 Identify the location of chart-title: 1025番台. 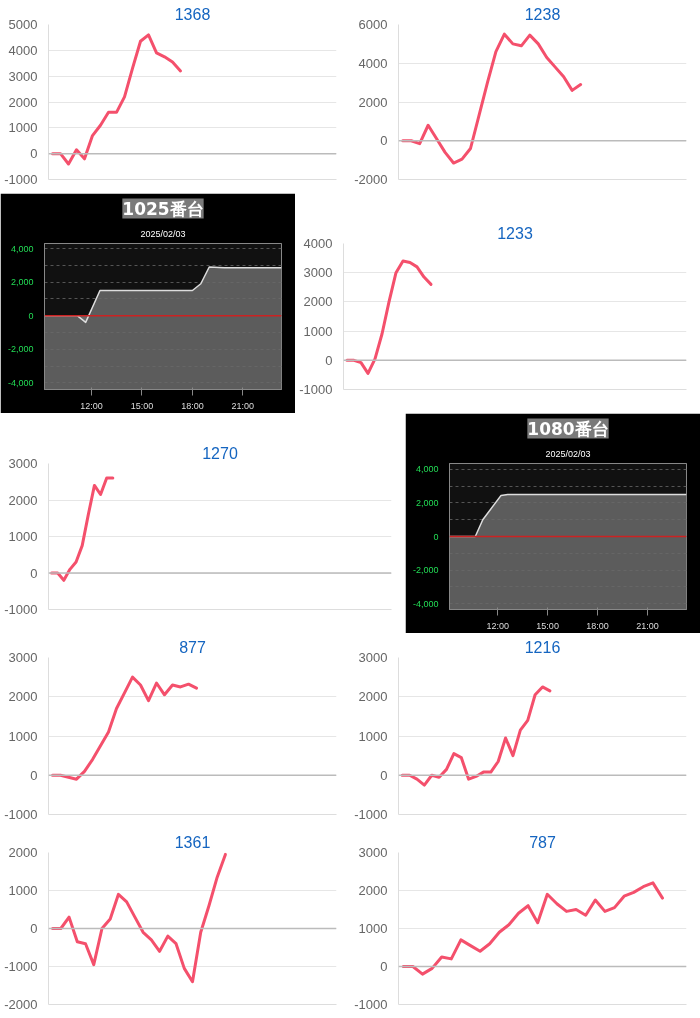
(163, 208).